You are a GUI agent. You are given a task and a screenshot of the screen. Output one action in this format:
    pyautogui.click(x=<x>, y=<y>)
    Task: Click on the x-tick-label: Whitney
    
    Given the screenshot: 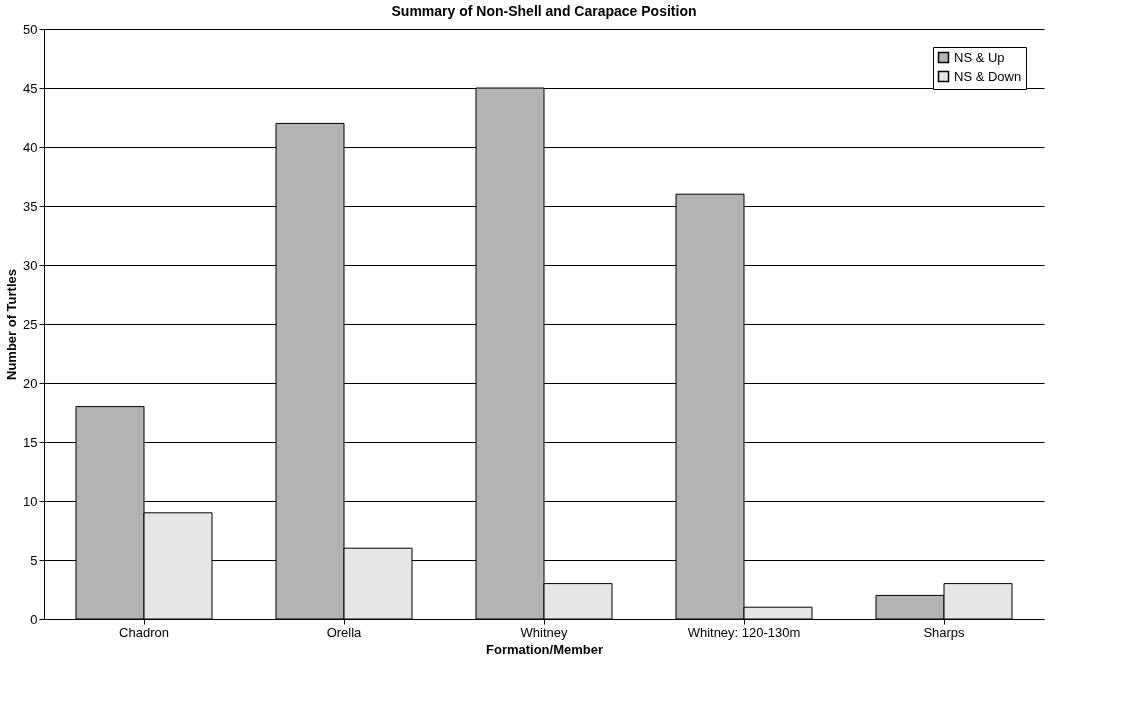 What is the action you would take?
    pyautogui.click(x=544, y=632)
    